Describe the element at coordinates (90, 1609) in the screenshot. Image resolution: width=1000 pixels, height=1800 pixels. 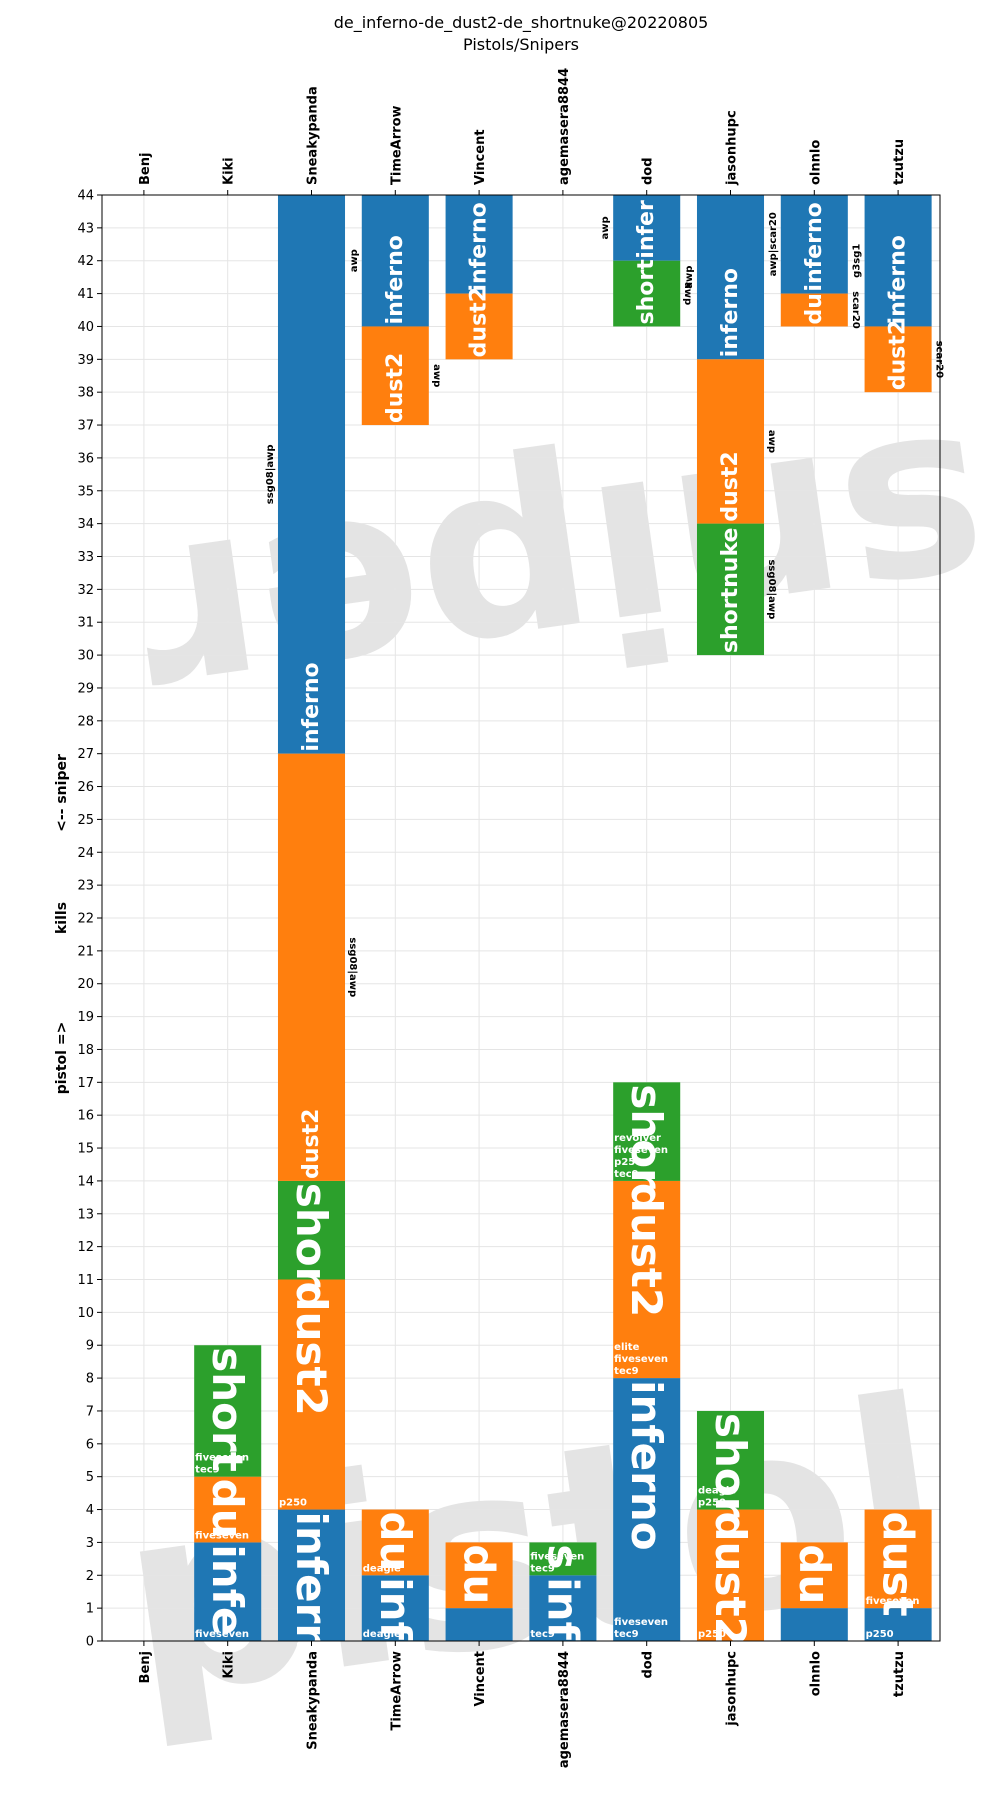
I see `y-tick-label: 1` at that location.